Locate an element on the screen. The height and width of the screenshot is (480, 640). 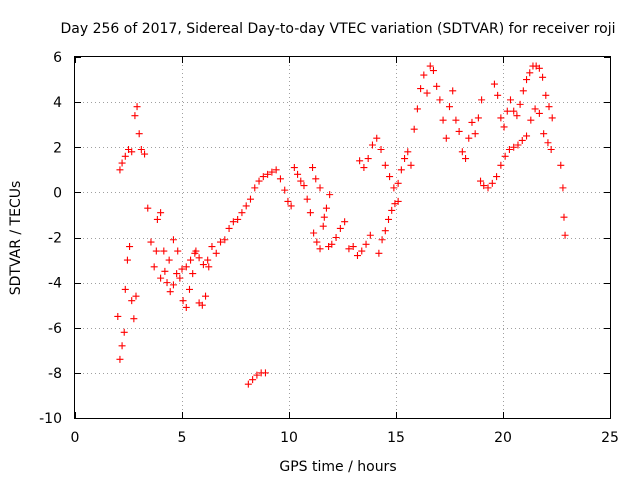
x-tick-label: 10 is located at coordinates (289, 438).